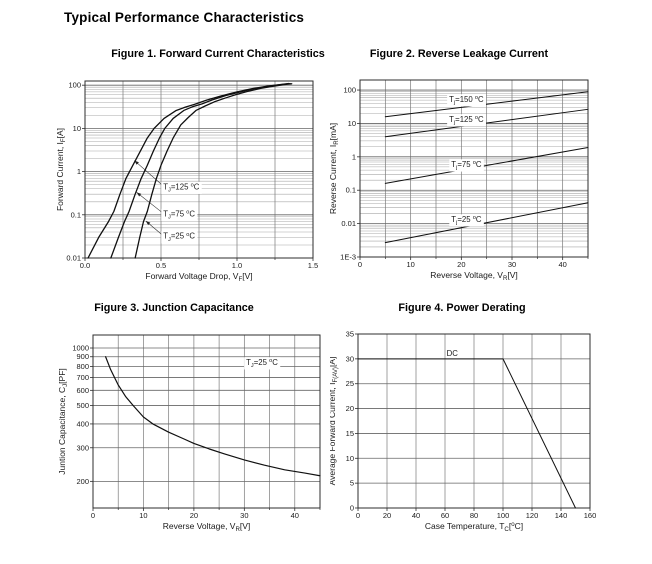 The height and width of the screenshot is (564, 652). Describe the element at coordinates (453, 353) in the screenshot. I see `svg-text: DC` at that location.